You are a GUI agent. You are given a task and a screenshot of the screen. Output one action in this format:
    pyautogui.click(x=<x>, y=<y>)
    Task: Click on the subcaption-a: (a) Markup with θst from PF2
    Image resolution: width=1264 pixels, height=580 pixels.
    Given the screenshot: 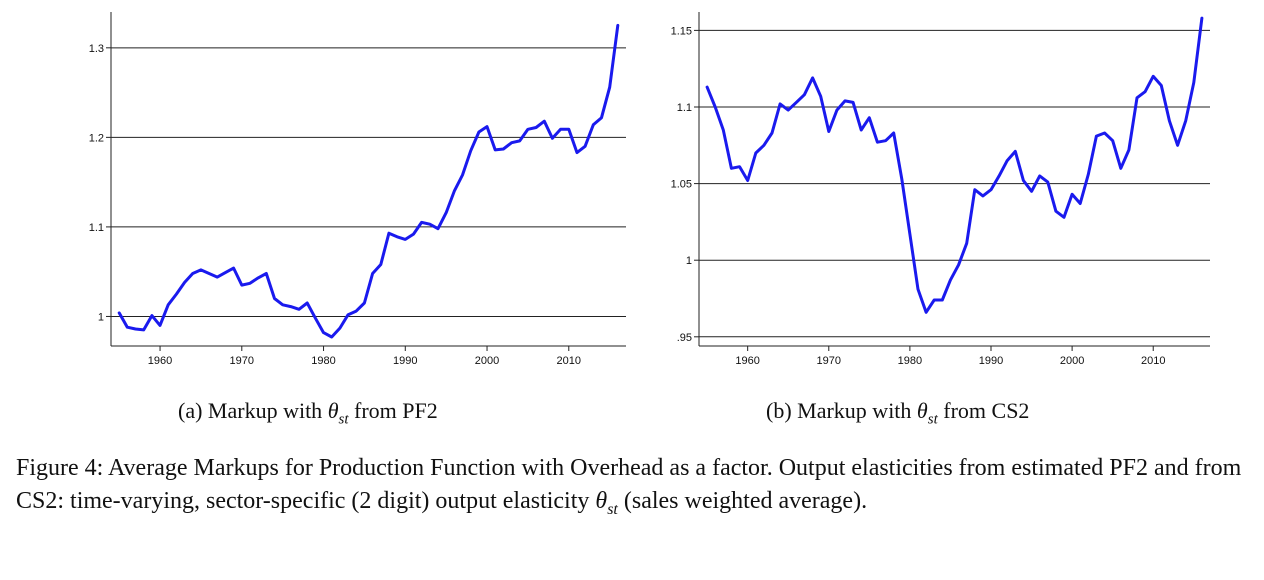 What is the action you would take?
    pyautogui.click(x=308, y=413)
    